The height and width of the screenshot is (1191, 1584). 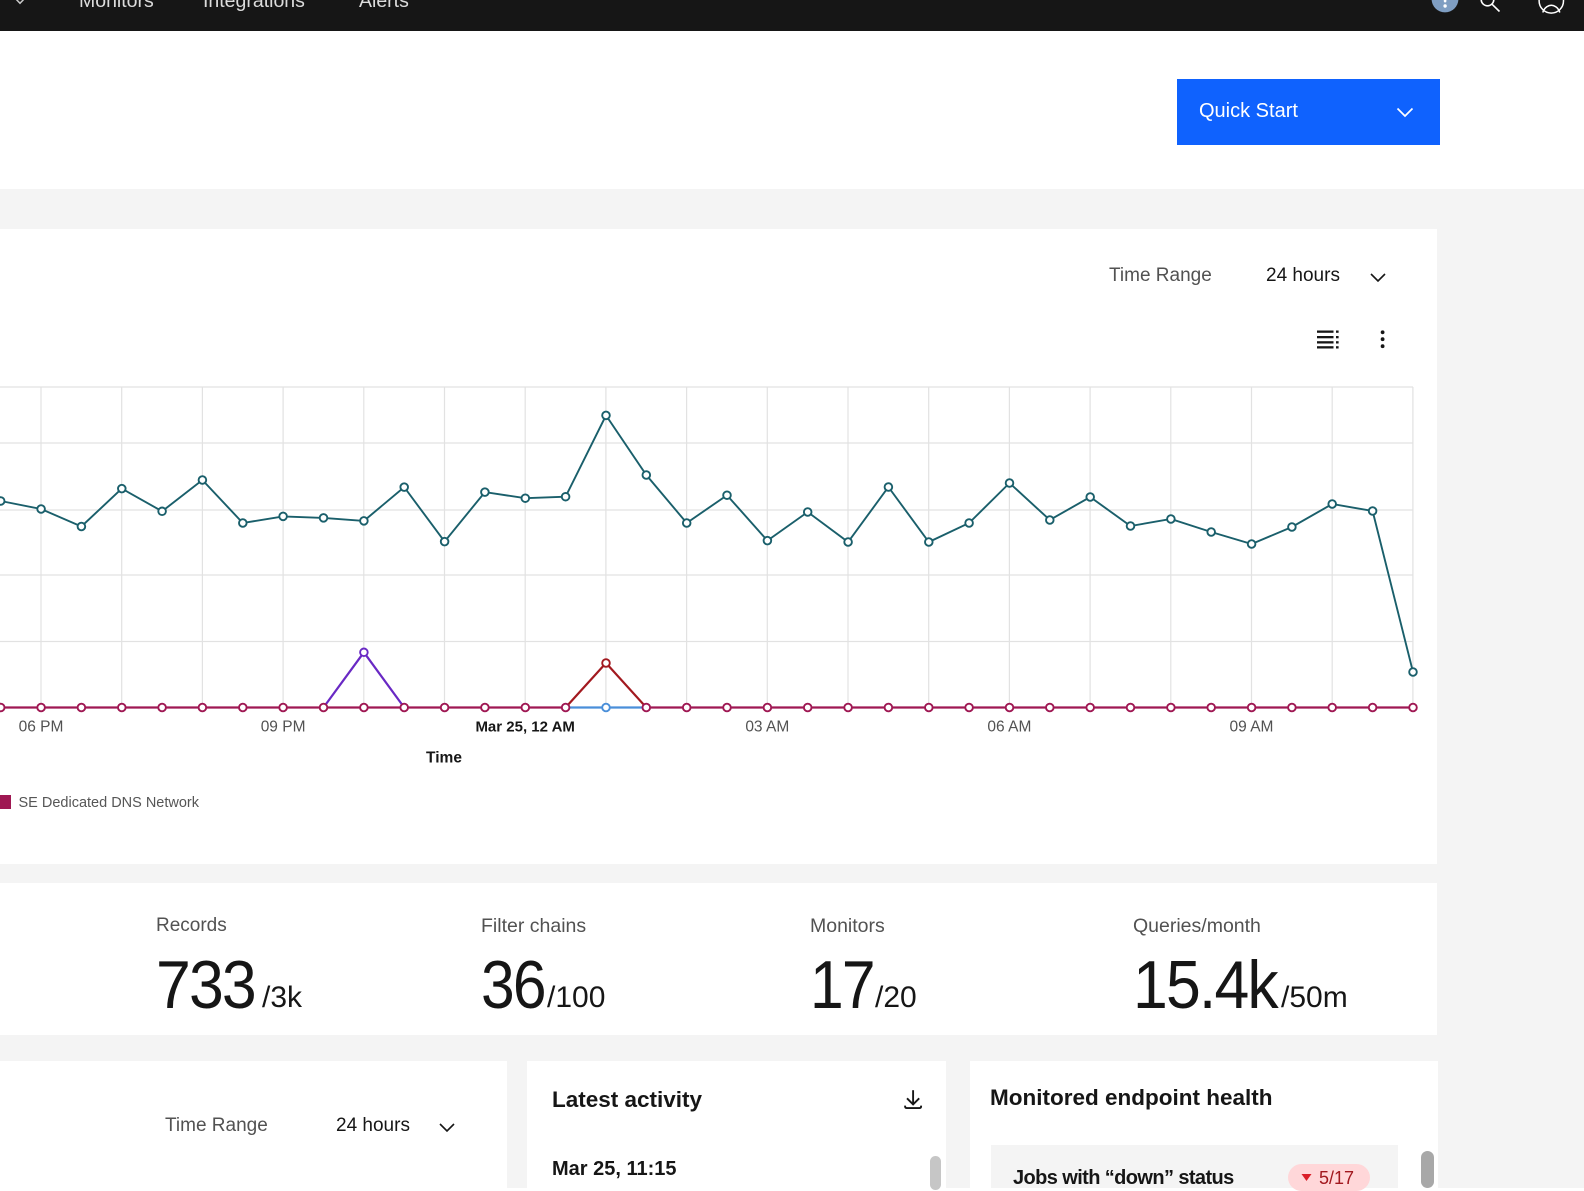 I want to click on svg-text: 06 AM, so click(x=1009, y=727).